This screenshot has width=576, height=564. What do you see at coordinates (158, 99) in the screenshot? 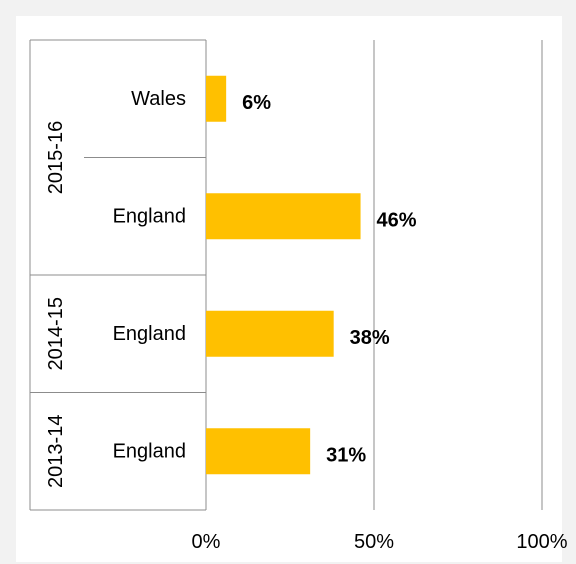
I see `category-label-2015-16-wales: Wales` at bounding box center [158, 99].